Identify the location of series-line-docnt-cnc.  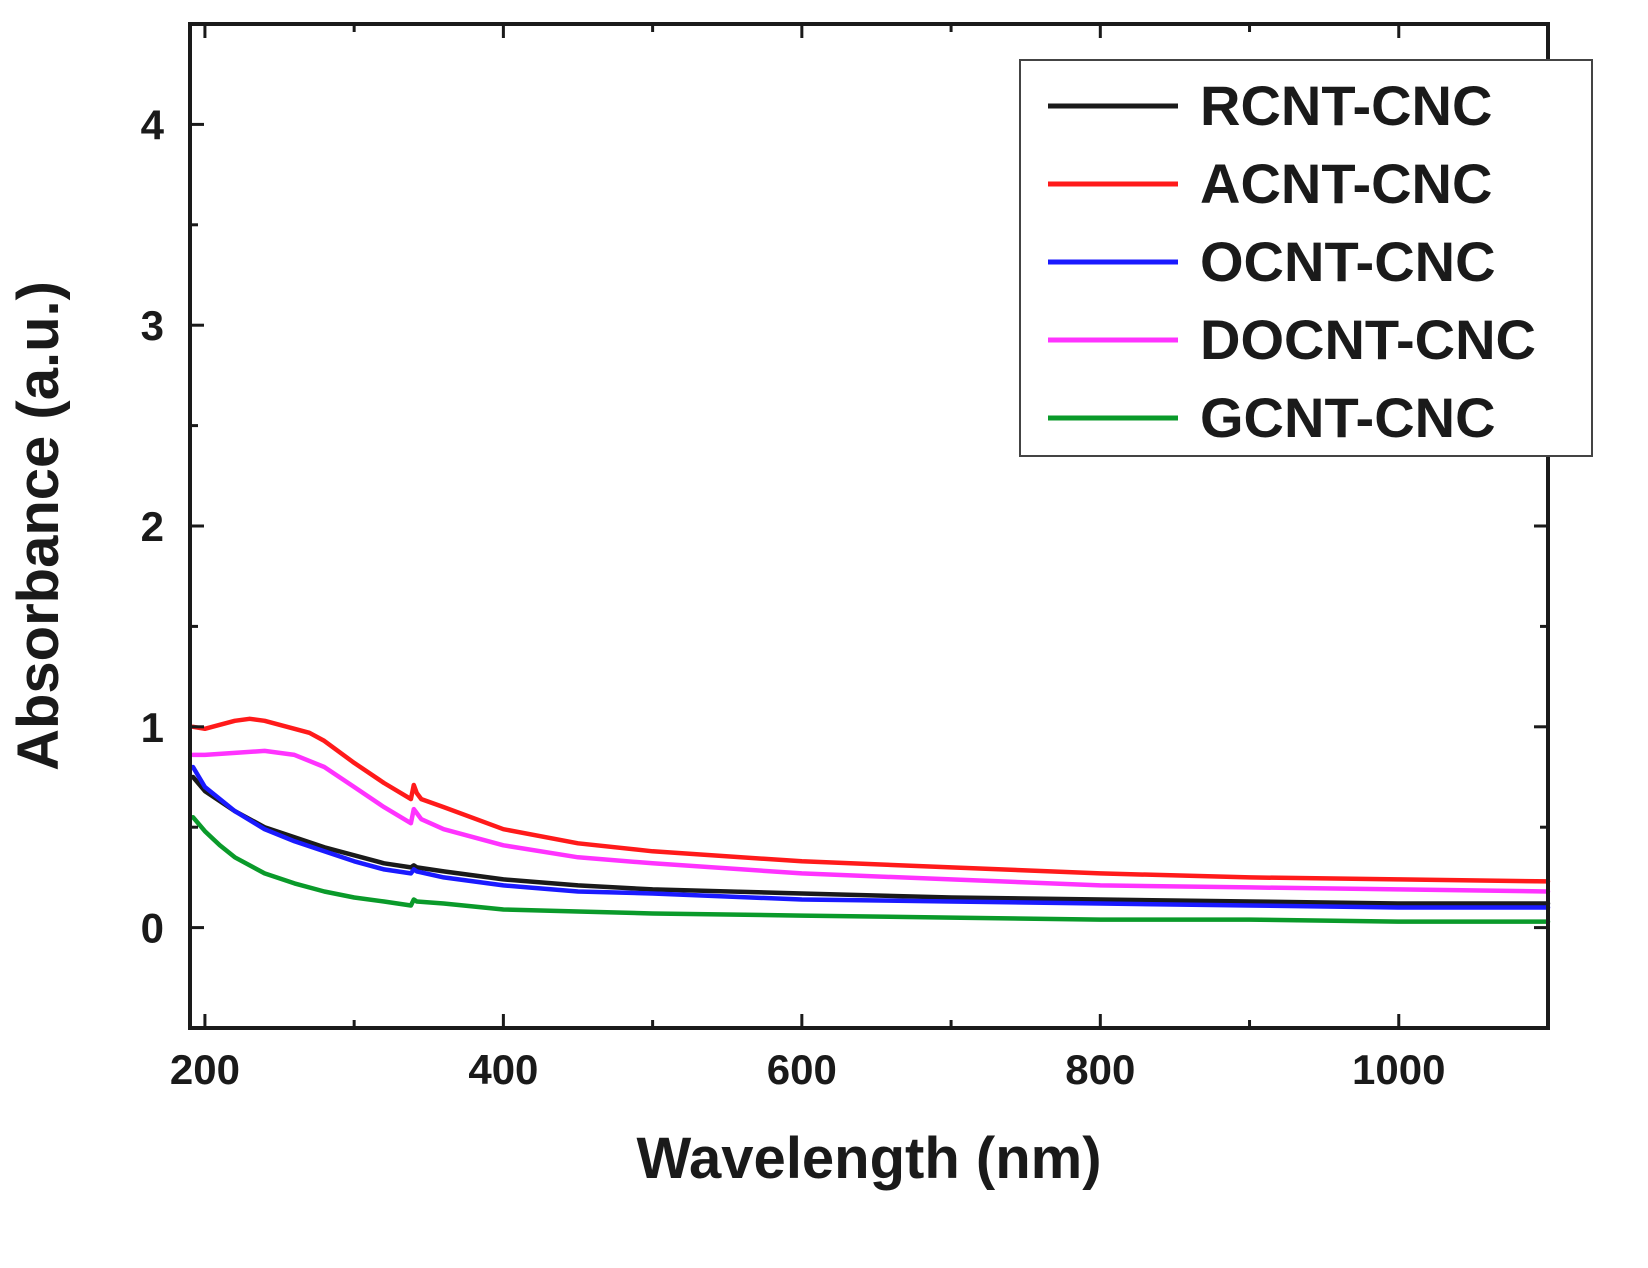
(870, 821).